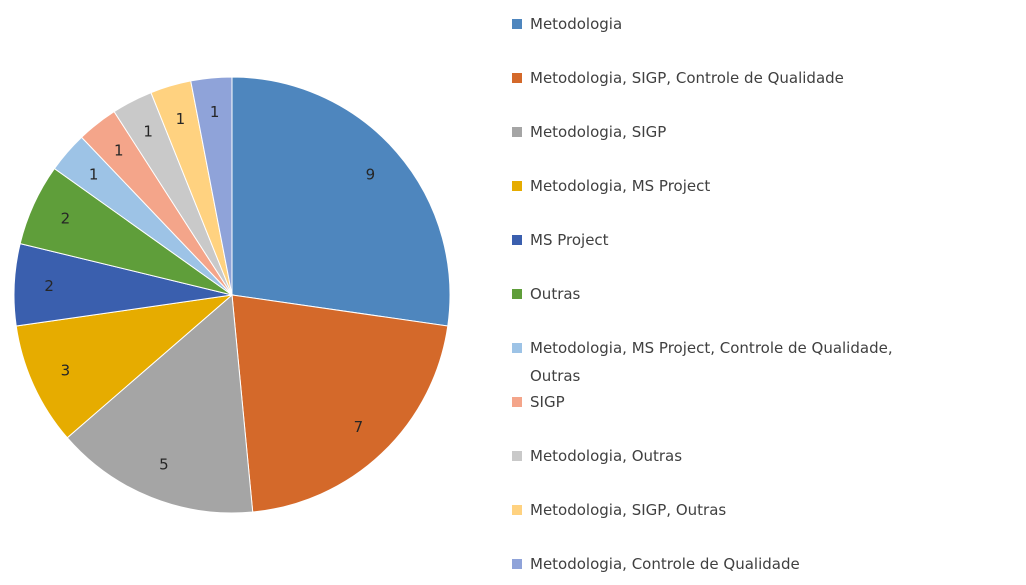  Describe the element at coordinates (721, 24) in the screenshot. I see `legend-entry: Metodologia` at that location.